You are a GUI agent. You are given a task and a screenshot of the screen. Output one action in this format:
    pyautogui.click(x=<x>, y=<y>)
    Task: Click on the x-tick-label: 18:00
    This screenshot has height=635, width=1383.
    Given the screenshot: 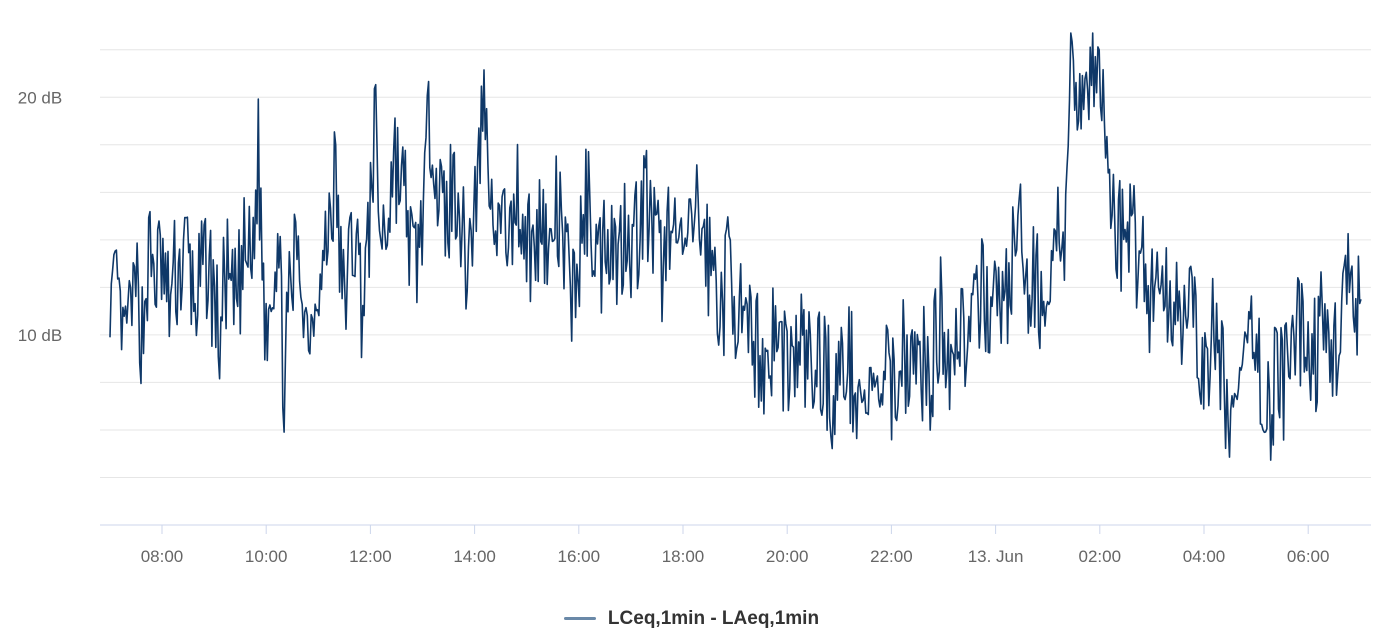 What is the action you would take?
    pyautogui.click(x=683, y=556)
    